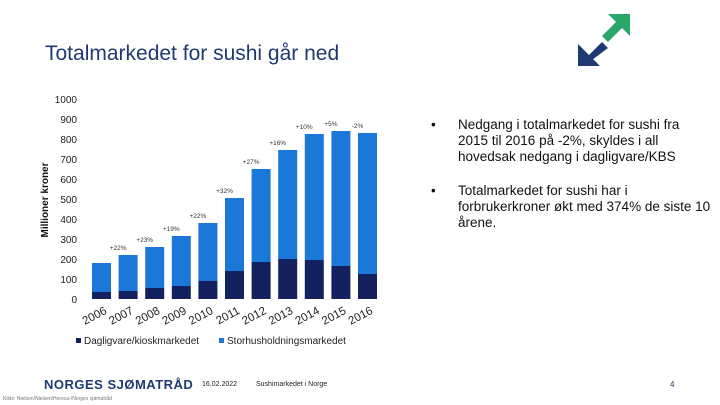 The height and width of the screenshot is (405, 720). What do you see at coordinates (45, 199) in the screenshot?
I see `y-axis-label: Millioner kroner` at bounding box center [45, 199].